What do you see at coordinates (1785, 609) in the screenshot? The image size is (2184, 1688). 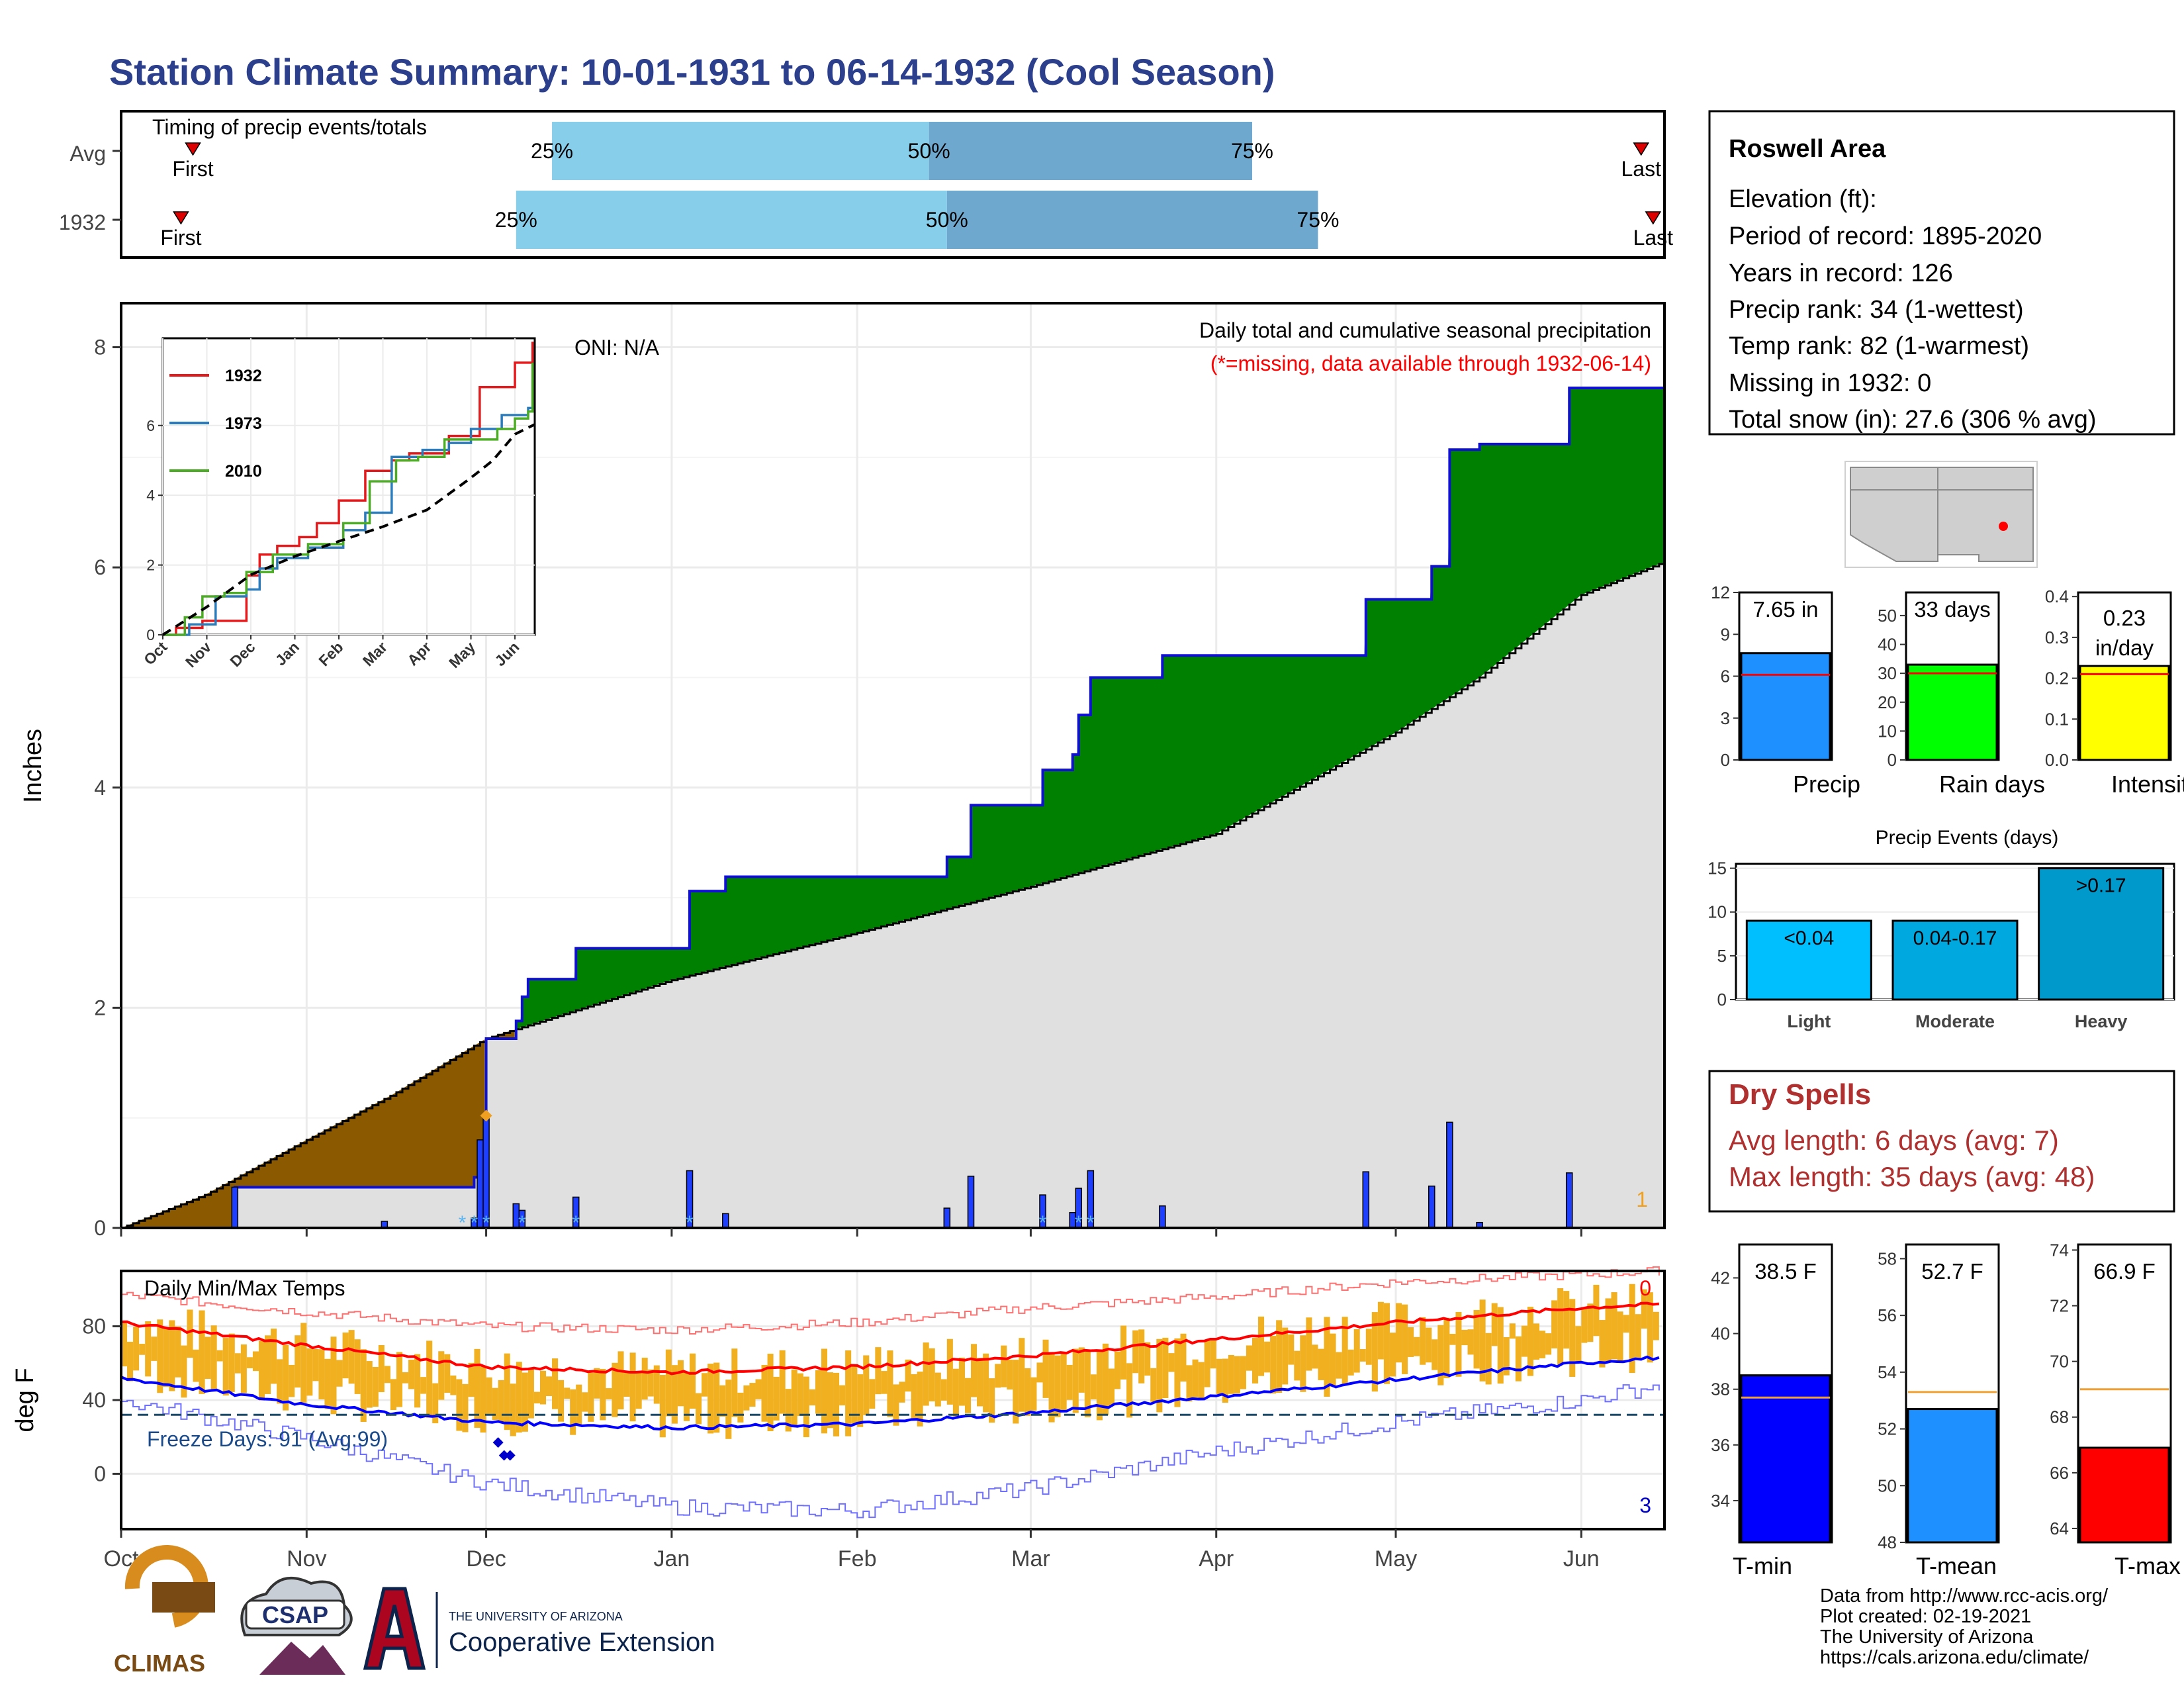 I see `panel-value-label: 7.65 in` at bounding box center [1785, 609].